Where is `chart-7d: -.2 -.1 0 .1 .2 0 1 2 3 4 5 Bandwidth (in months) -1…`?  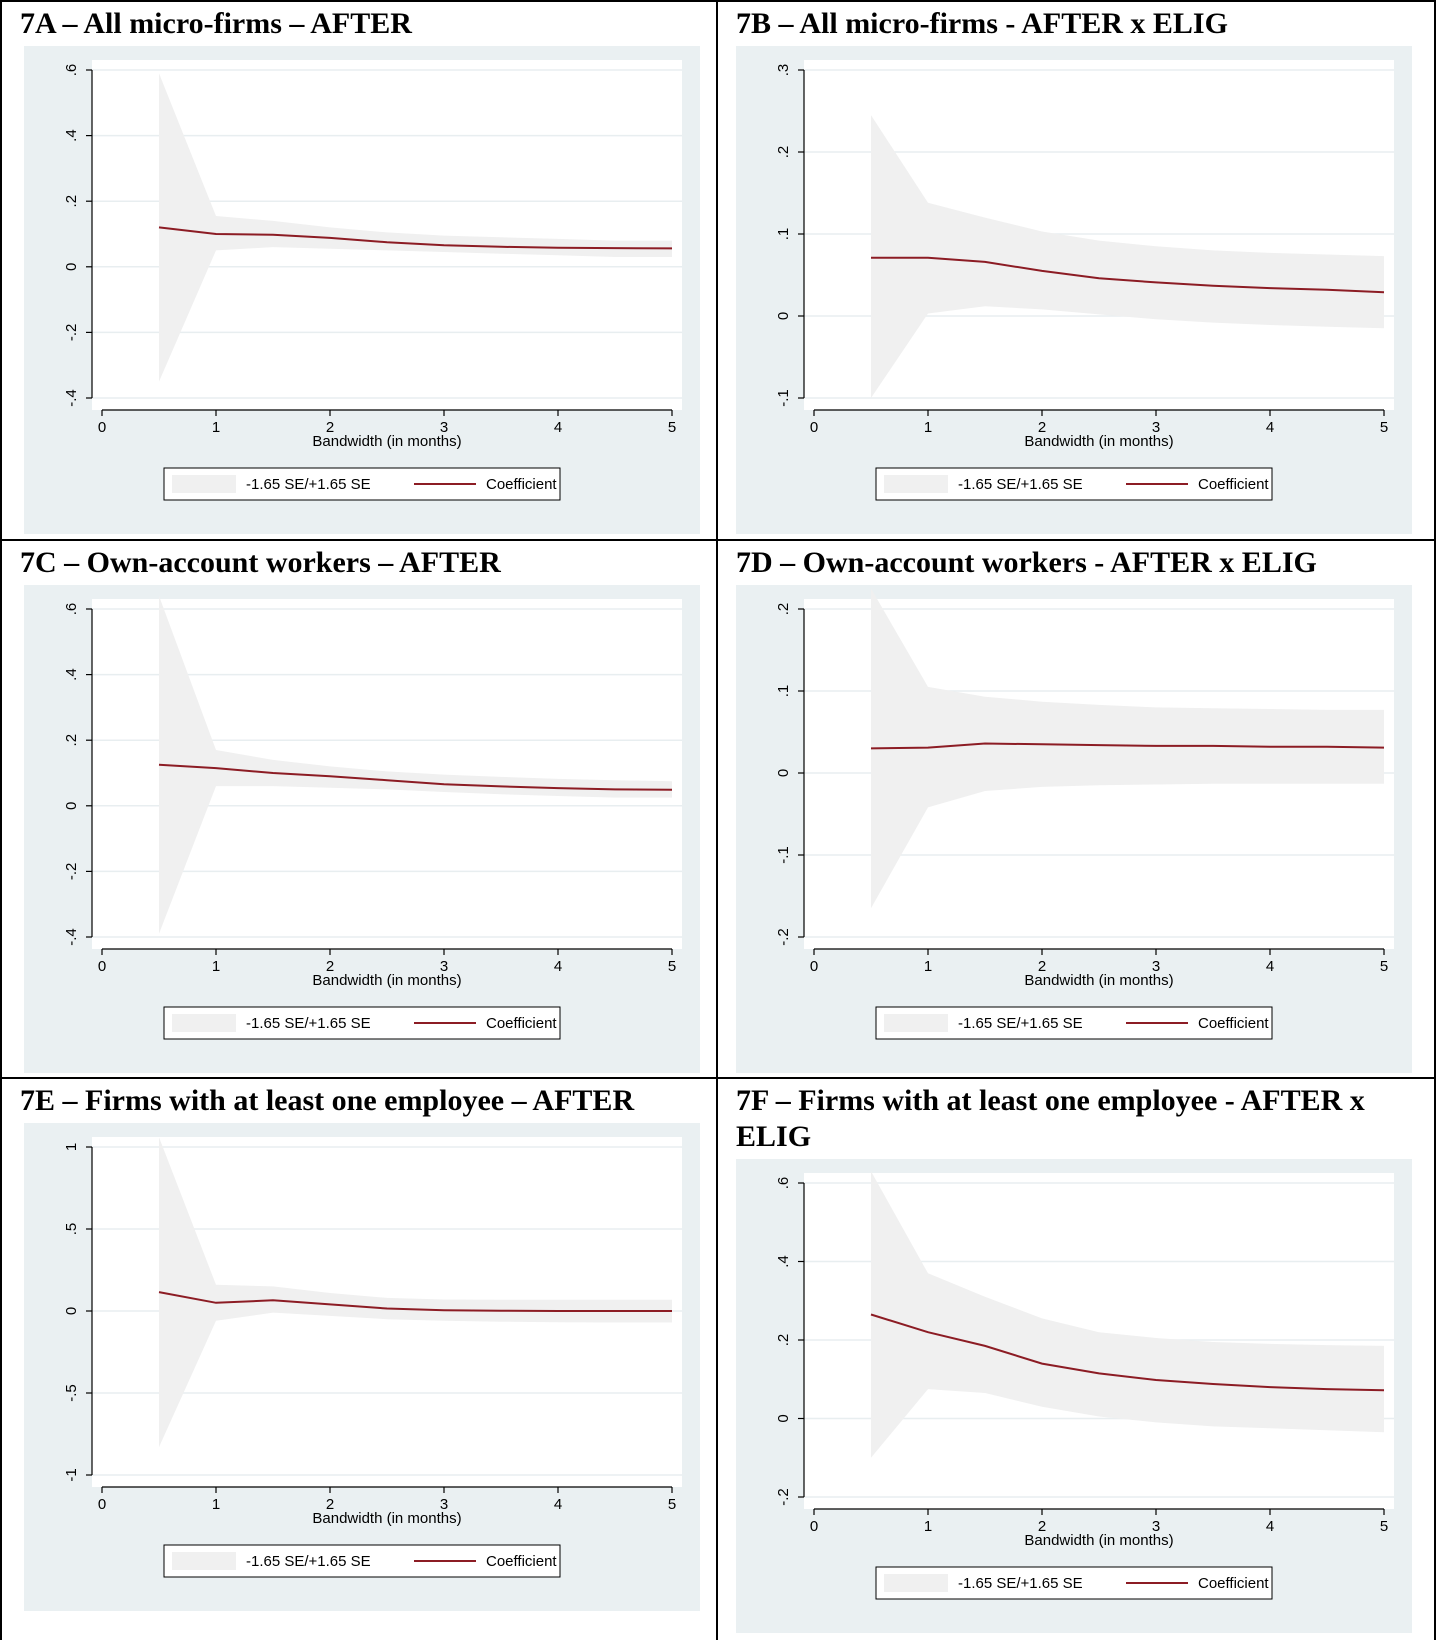
chart-7d: -.2 -.1 0 .1 .2 0 1 2 3 4 5 Bandwidth (in months) -1… is located at coordinates (1074, 829).